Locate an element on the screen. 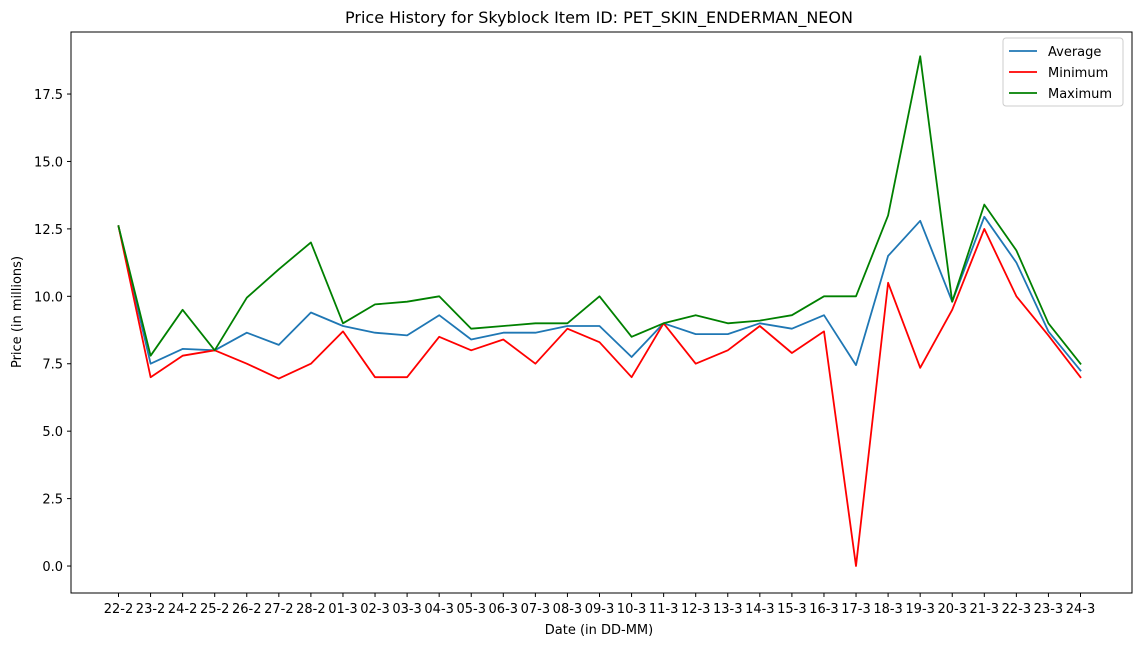  x-tick-label: 27-2 is located at coordinates (279, 609).